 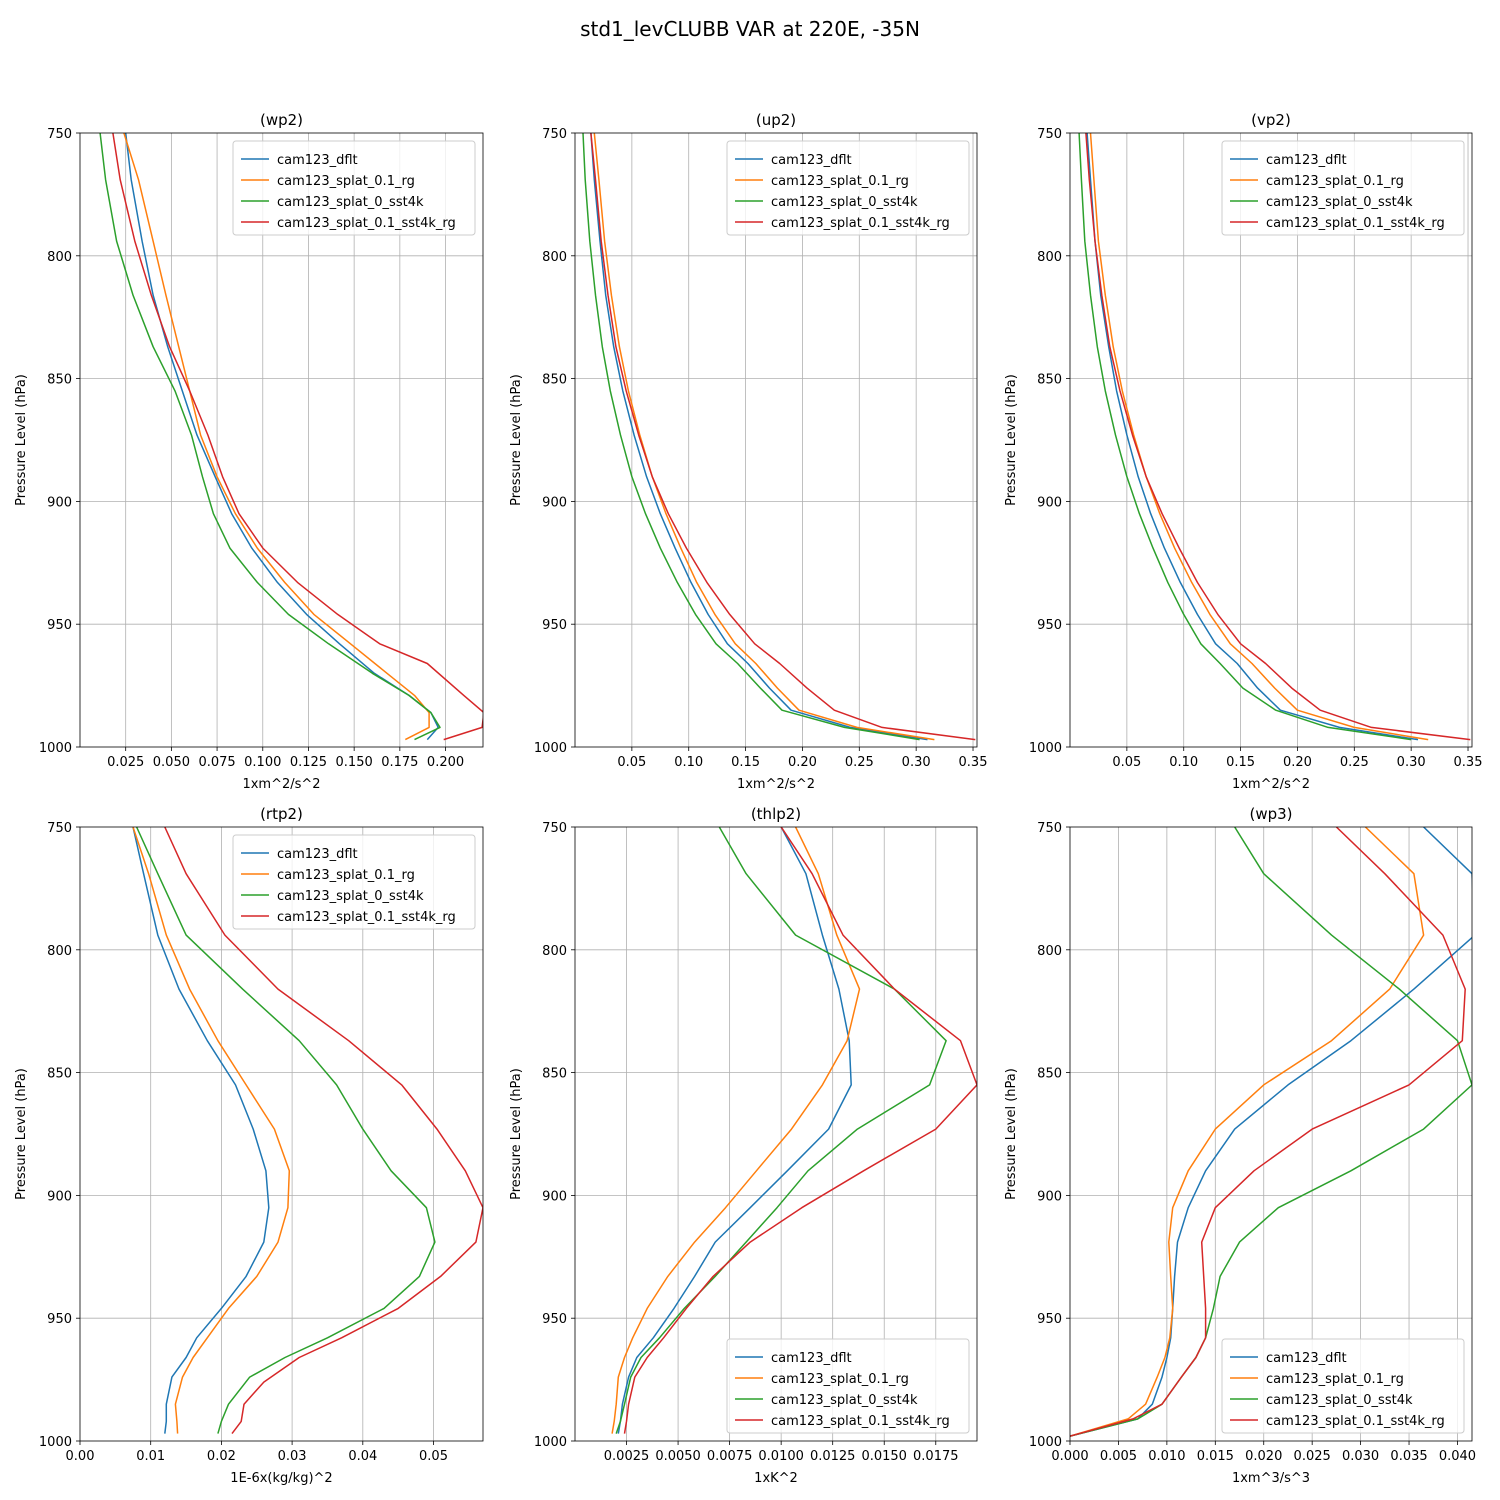 What do you see at coordinates (1215, 1456) in the screenshot?
I see `x-tick-label: 0.015` at bounding box center [1215, 1456].